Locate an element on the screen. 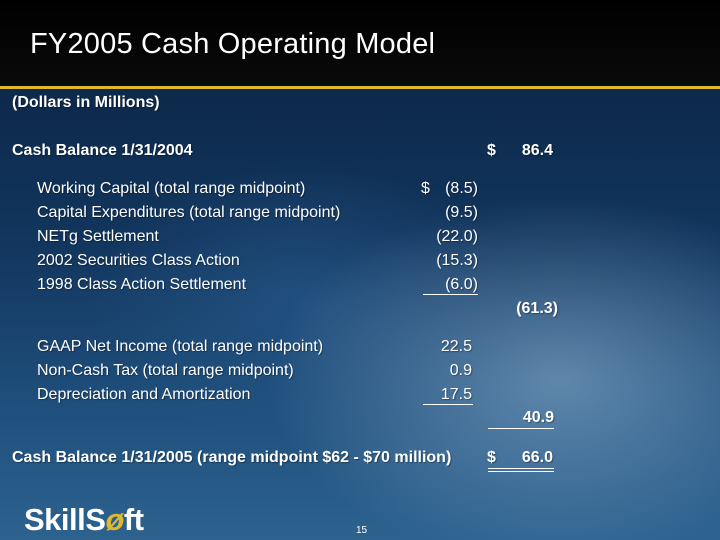 The width and height of the screenshot is (720, 540). uses-row-value: (8.5) is located at coordinates (461, 188).